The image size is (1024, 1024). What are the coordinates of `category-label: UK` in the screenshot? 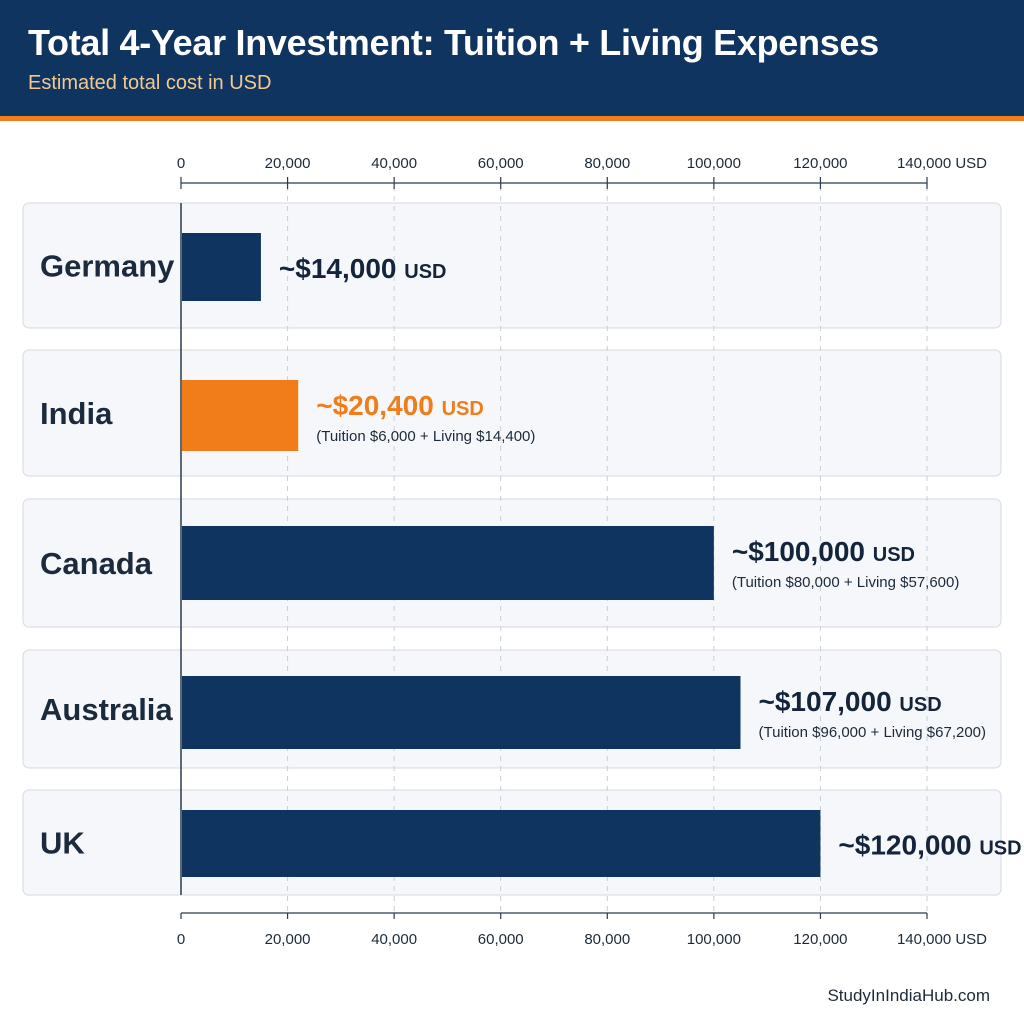 It's located at (62, 843).